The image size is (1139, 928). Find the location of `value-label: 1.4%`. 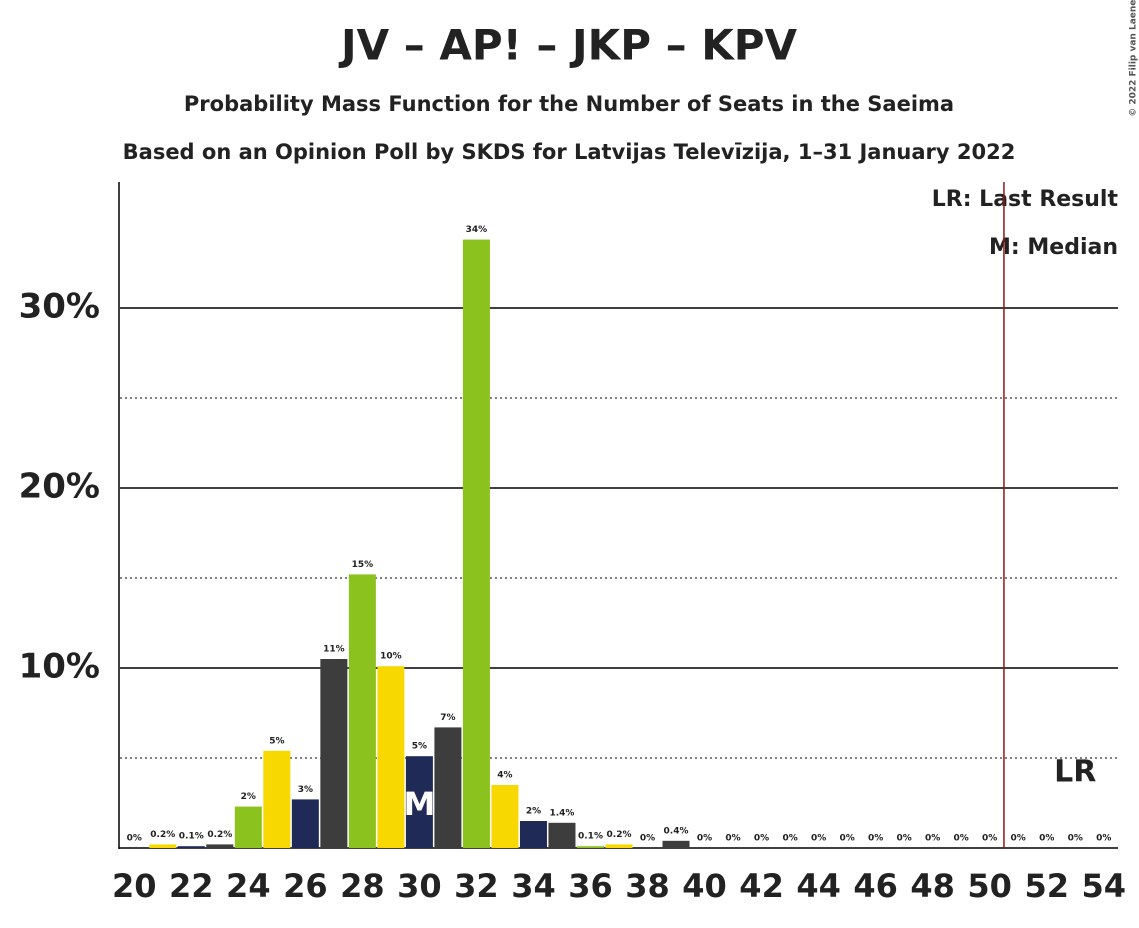

value-label: 1.4% is located at coordinates (561, 813).